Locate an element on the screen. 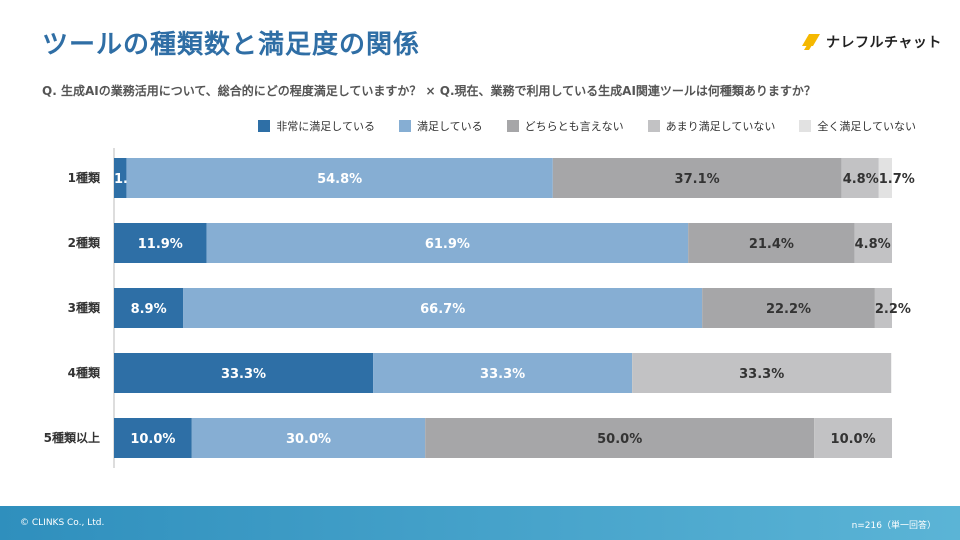  category-label: 1種類 is located at coordinates (84, 177).